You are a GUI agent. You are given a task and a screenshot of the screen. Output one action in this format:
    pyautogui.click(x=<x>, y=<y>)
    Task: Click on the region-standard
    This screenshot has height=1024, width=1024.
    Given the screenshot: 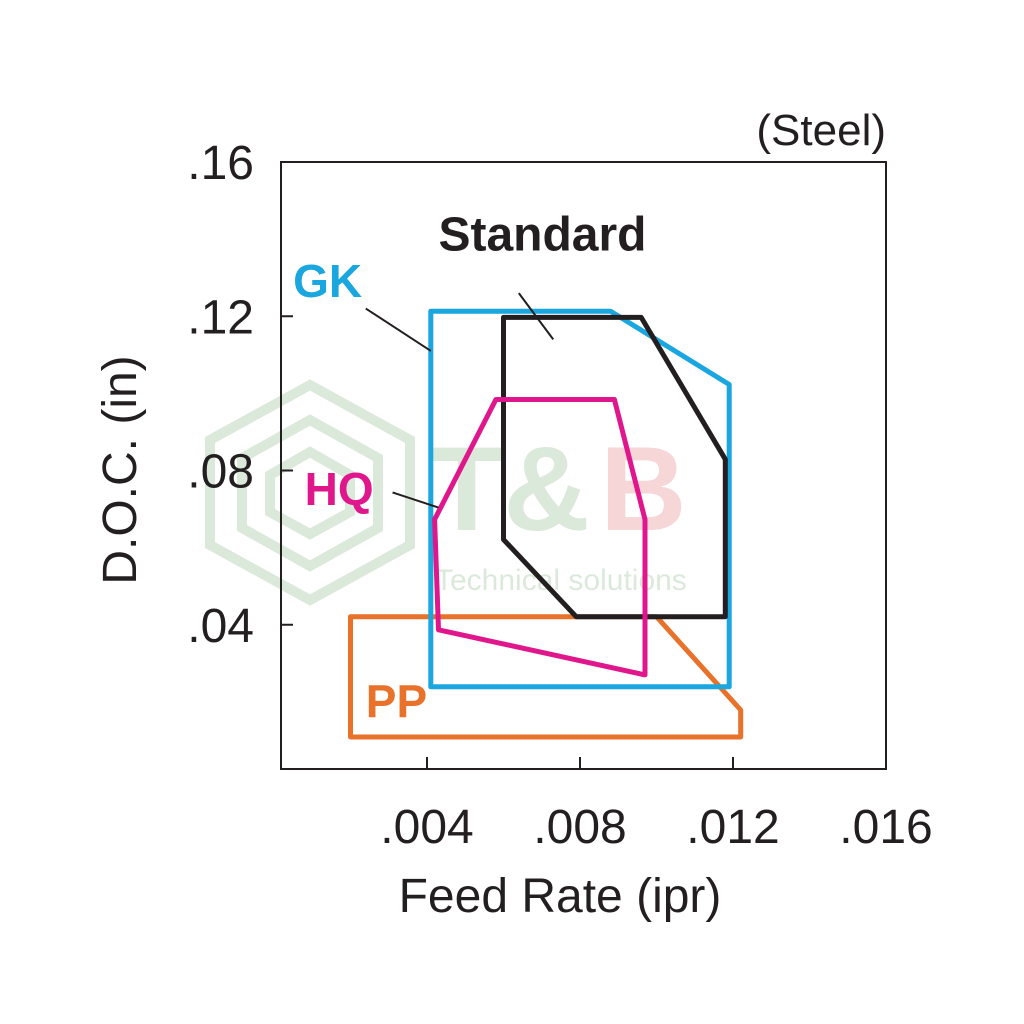 What is the action you would take?
    pyautogui.click(x=614, y=467)
    